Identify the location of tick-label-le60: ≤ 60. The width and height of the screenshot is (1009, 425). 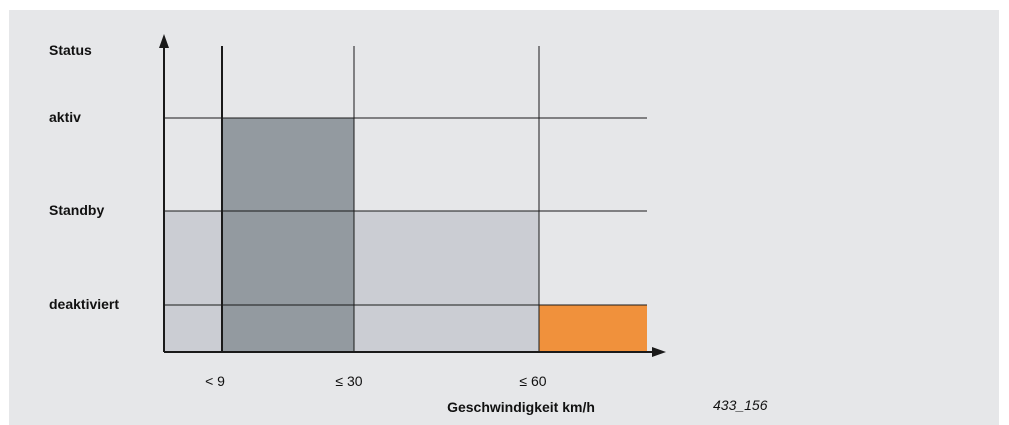
(532, 381).